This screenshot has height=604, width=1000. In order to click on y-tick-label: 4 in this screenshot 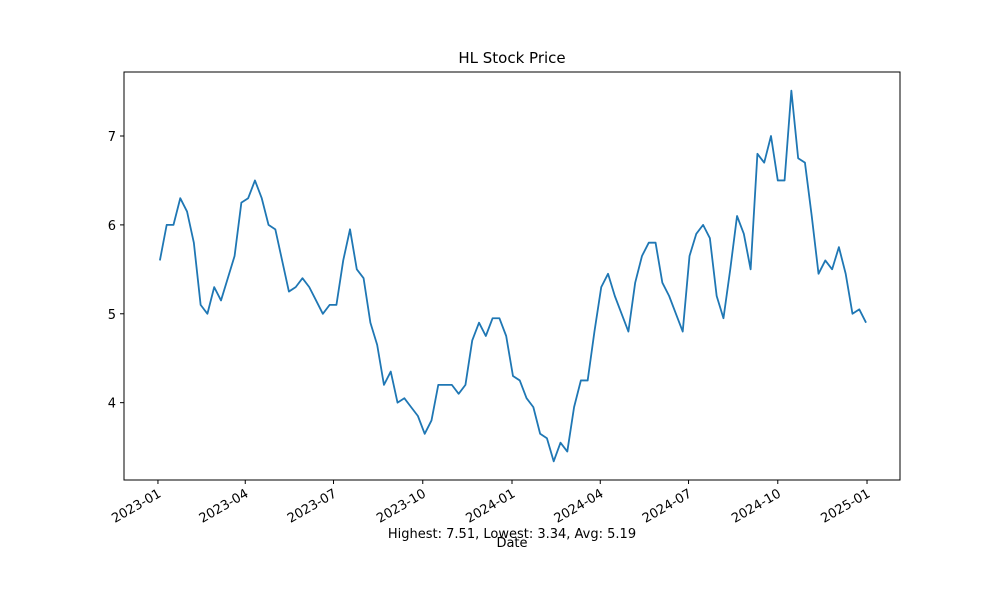, I will do `click(112, 404)`.